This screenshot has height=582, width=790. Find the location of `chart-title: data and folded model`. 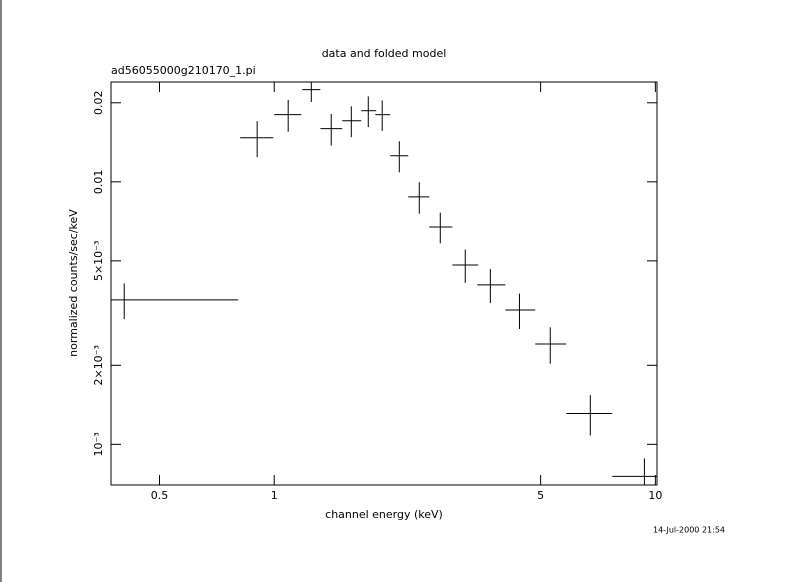

chart-title: data and folded model is located at coordinates (384, 53).